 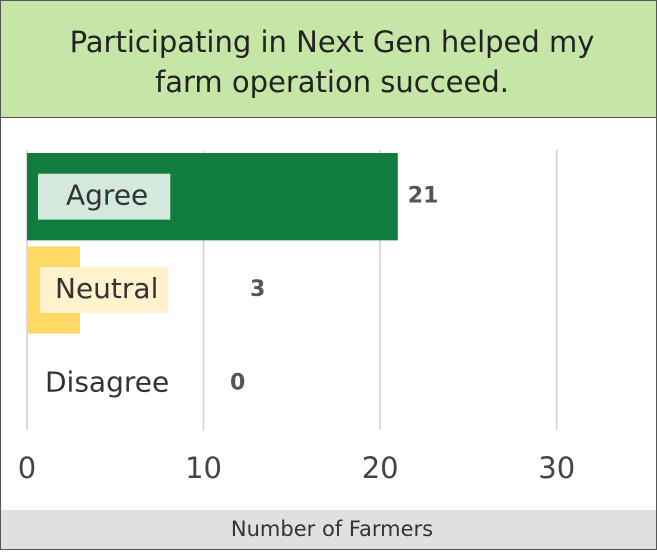 I want to click on x-tick-label: 0, so click(x=27, y=468).